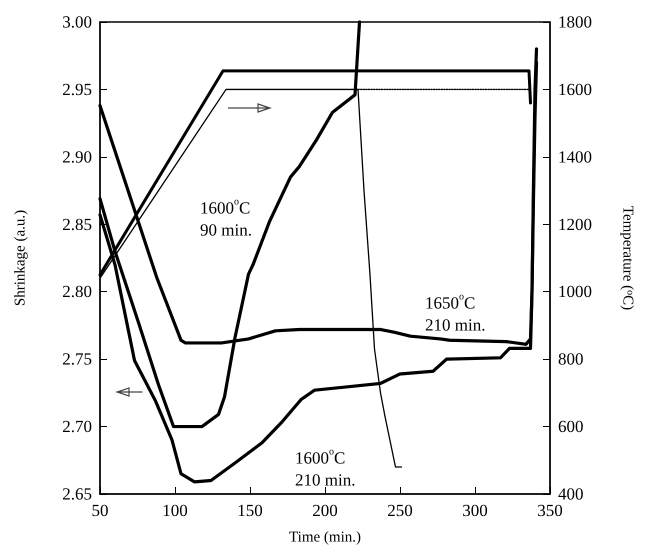 The height and width of the screenshot is (556, 651). What do you see at coordinates (77, 89) in the screenshot?
I see `y-tick-label: 2.95` at bounding box center [77, 89].